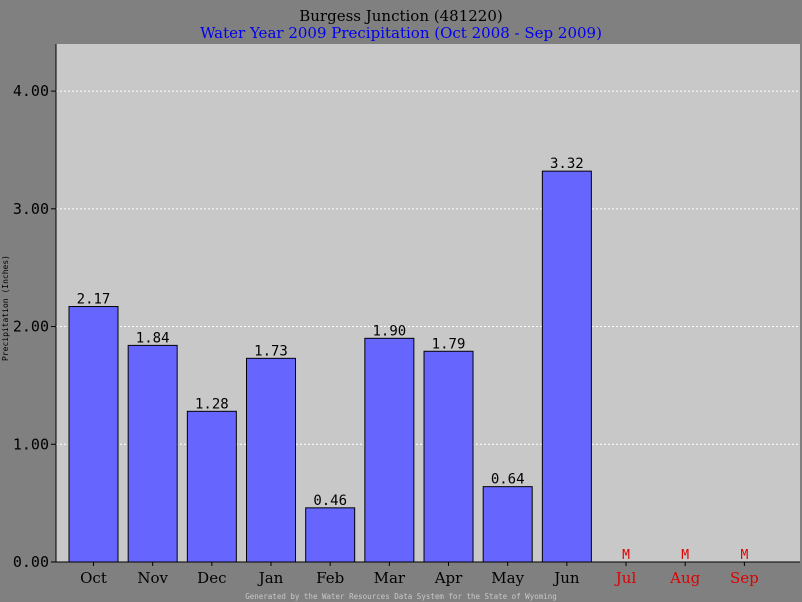 This screenshot has height=602, width=802. Describe the element at coordinates (390, 578) in the screenshot. I see `x-tick-label-mar: Mar` at that location.